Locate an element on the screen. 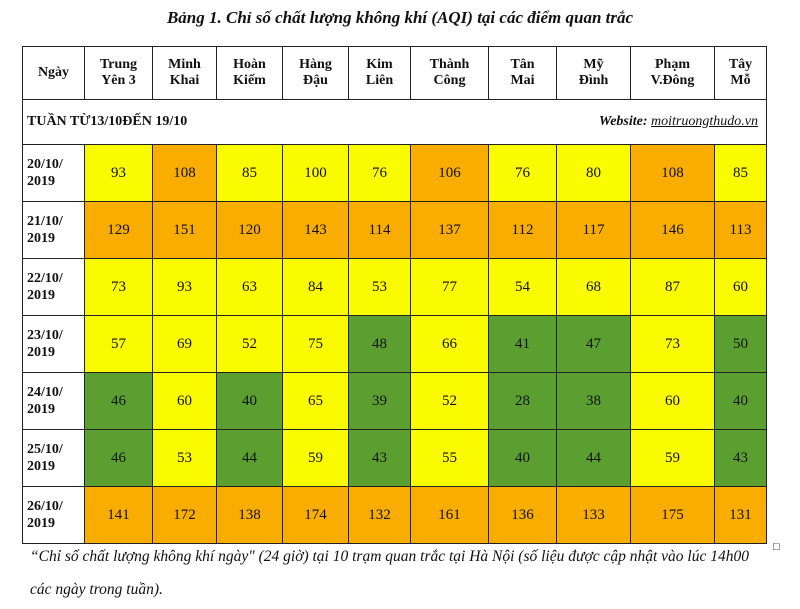  header-station-line: Kiếm is located at coordinates (249, 80).